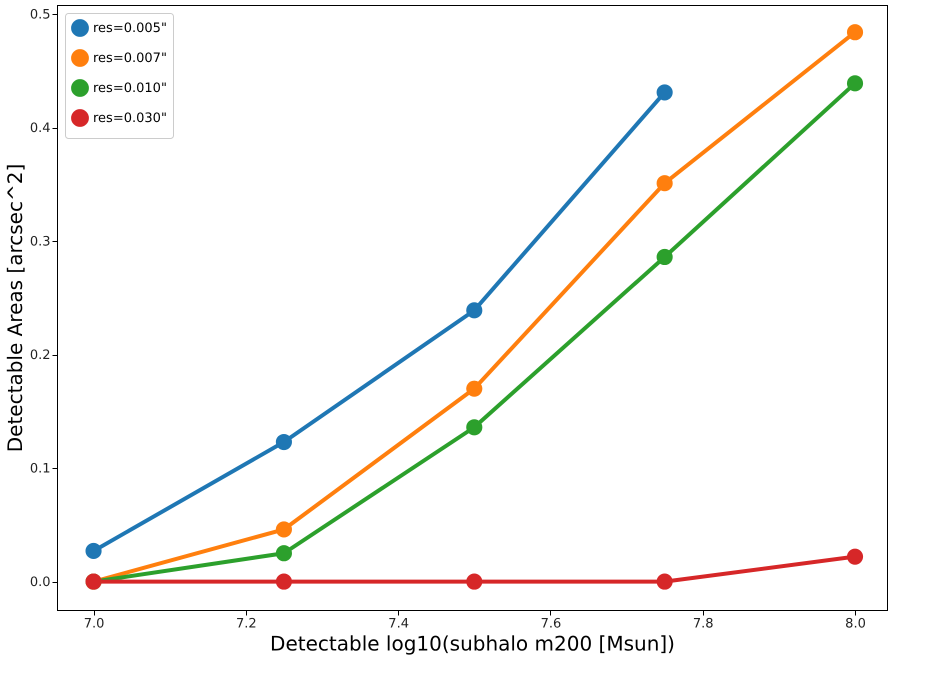 The width and height of the screenshot is (941, 689). I want to click on legend-label: res=0.030", so click(130, 118).